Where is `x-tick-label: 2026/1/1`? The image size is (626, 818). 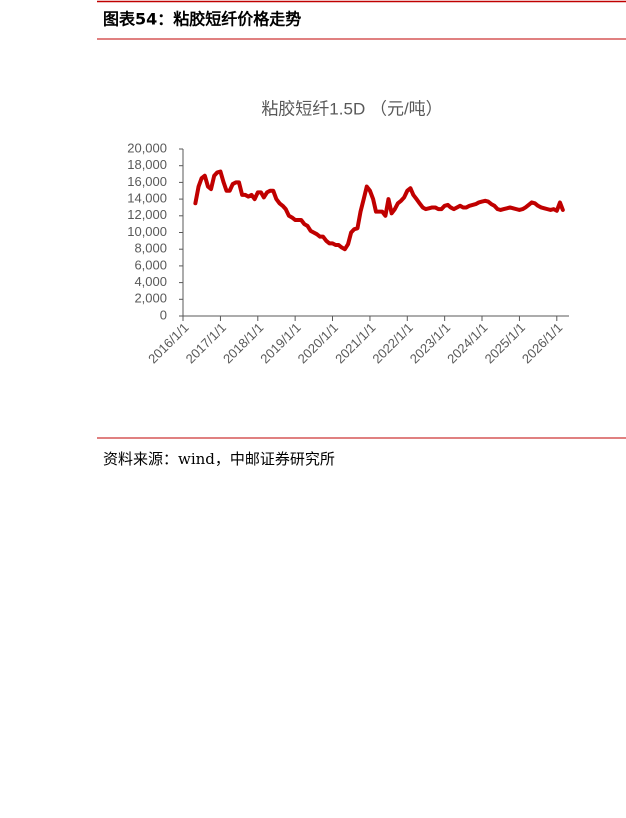
x-tick-label: 2026/1/1 is located at coordinates (542, 343).